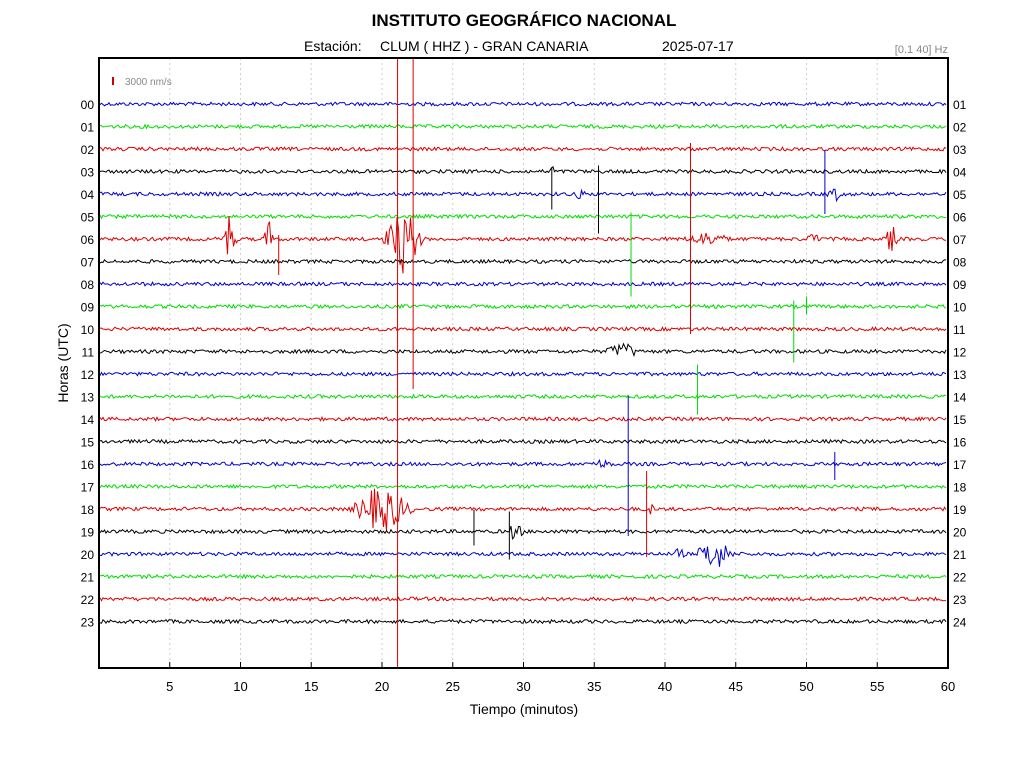 Image resolution: width=1024 pixels, height=768 pixels. What do you see at coordinates (88, 623) in the screenshot?
I see `hour-label-left: 23` at bounding box center [88, 623].